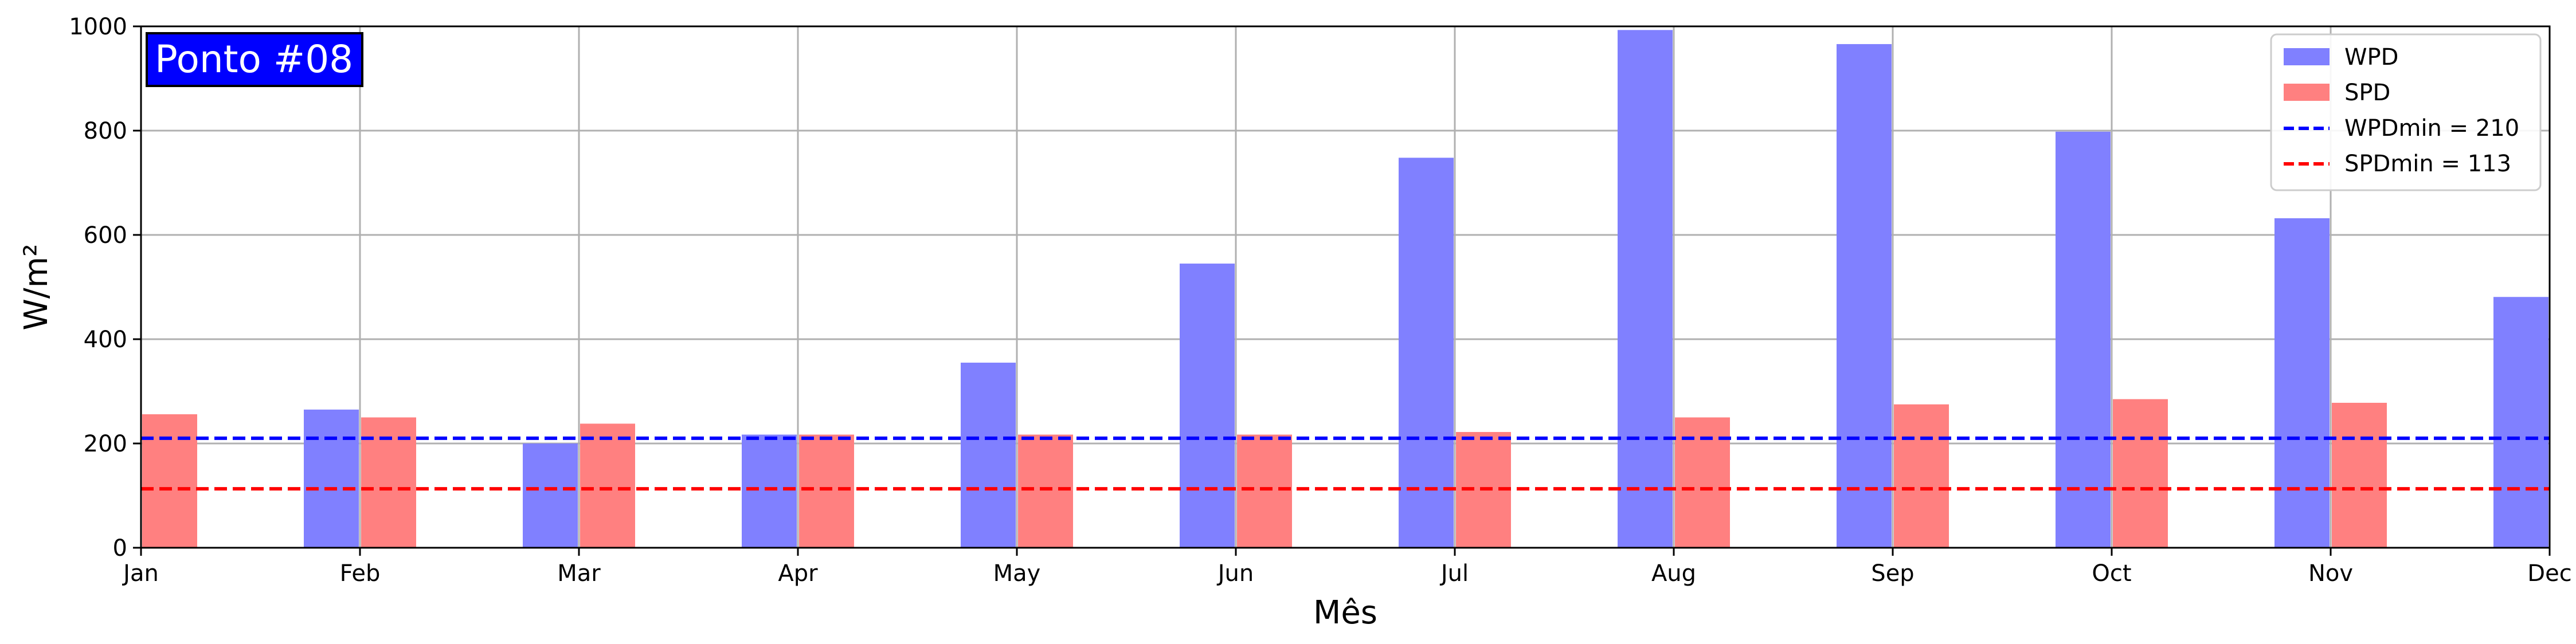  Describe the element at coordinates (169, 481) in the screenshot. I see `bar-spd-jan` at that location.